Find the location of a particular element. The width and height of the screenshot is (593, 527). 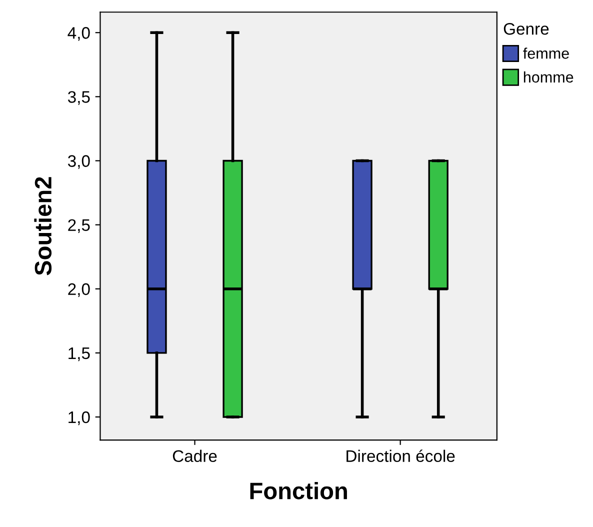

legend-label: femme is located at coordinates (546, 53).